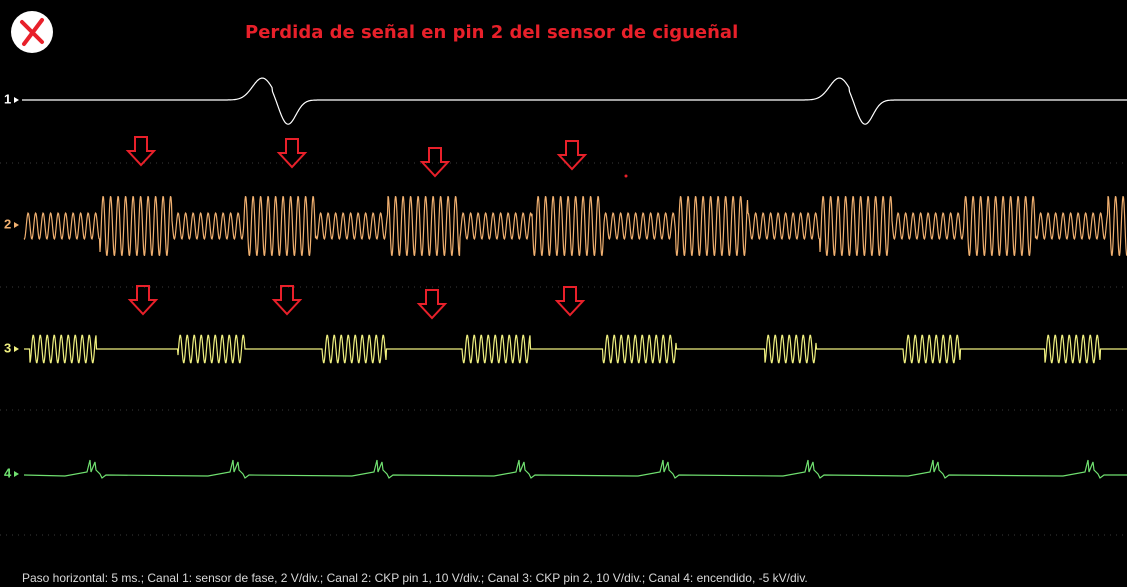  Describe the element at coordinates (626, 176) in the screenshot. I see `annotation-dot` at that location.